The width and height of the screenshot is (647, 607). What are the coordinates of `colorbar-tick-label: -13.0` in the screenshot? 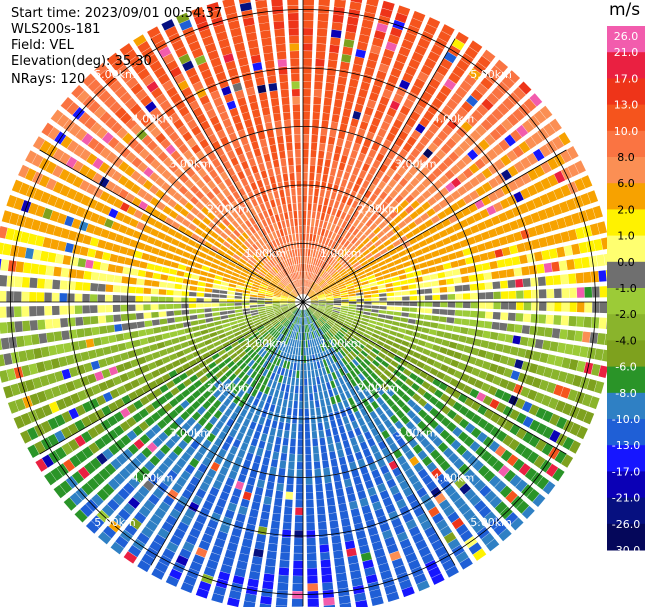 It's located at (626, 445).